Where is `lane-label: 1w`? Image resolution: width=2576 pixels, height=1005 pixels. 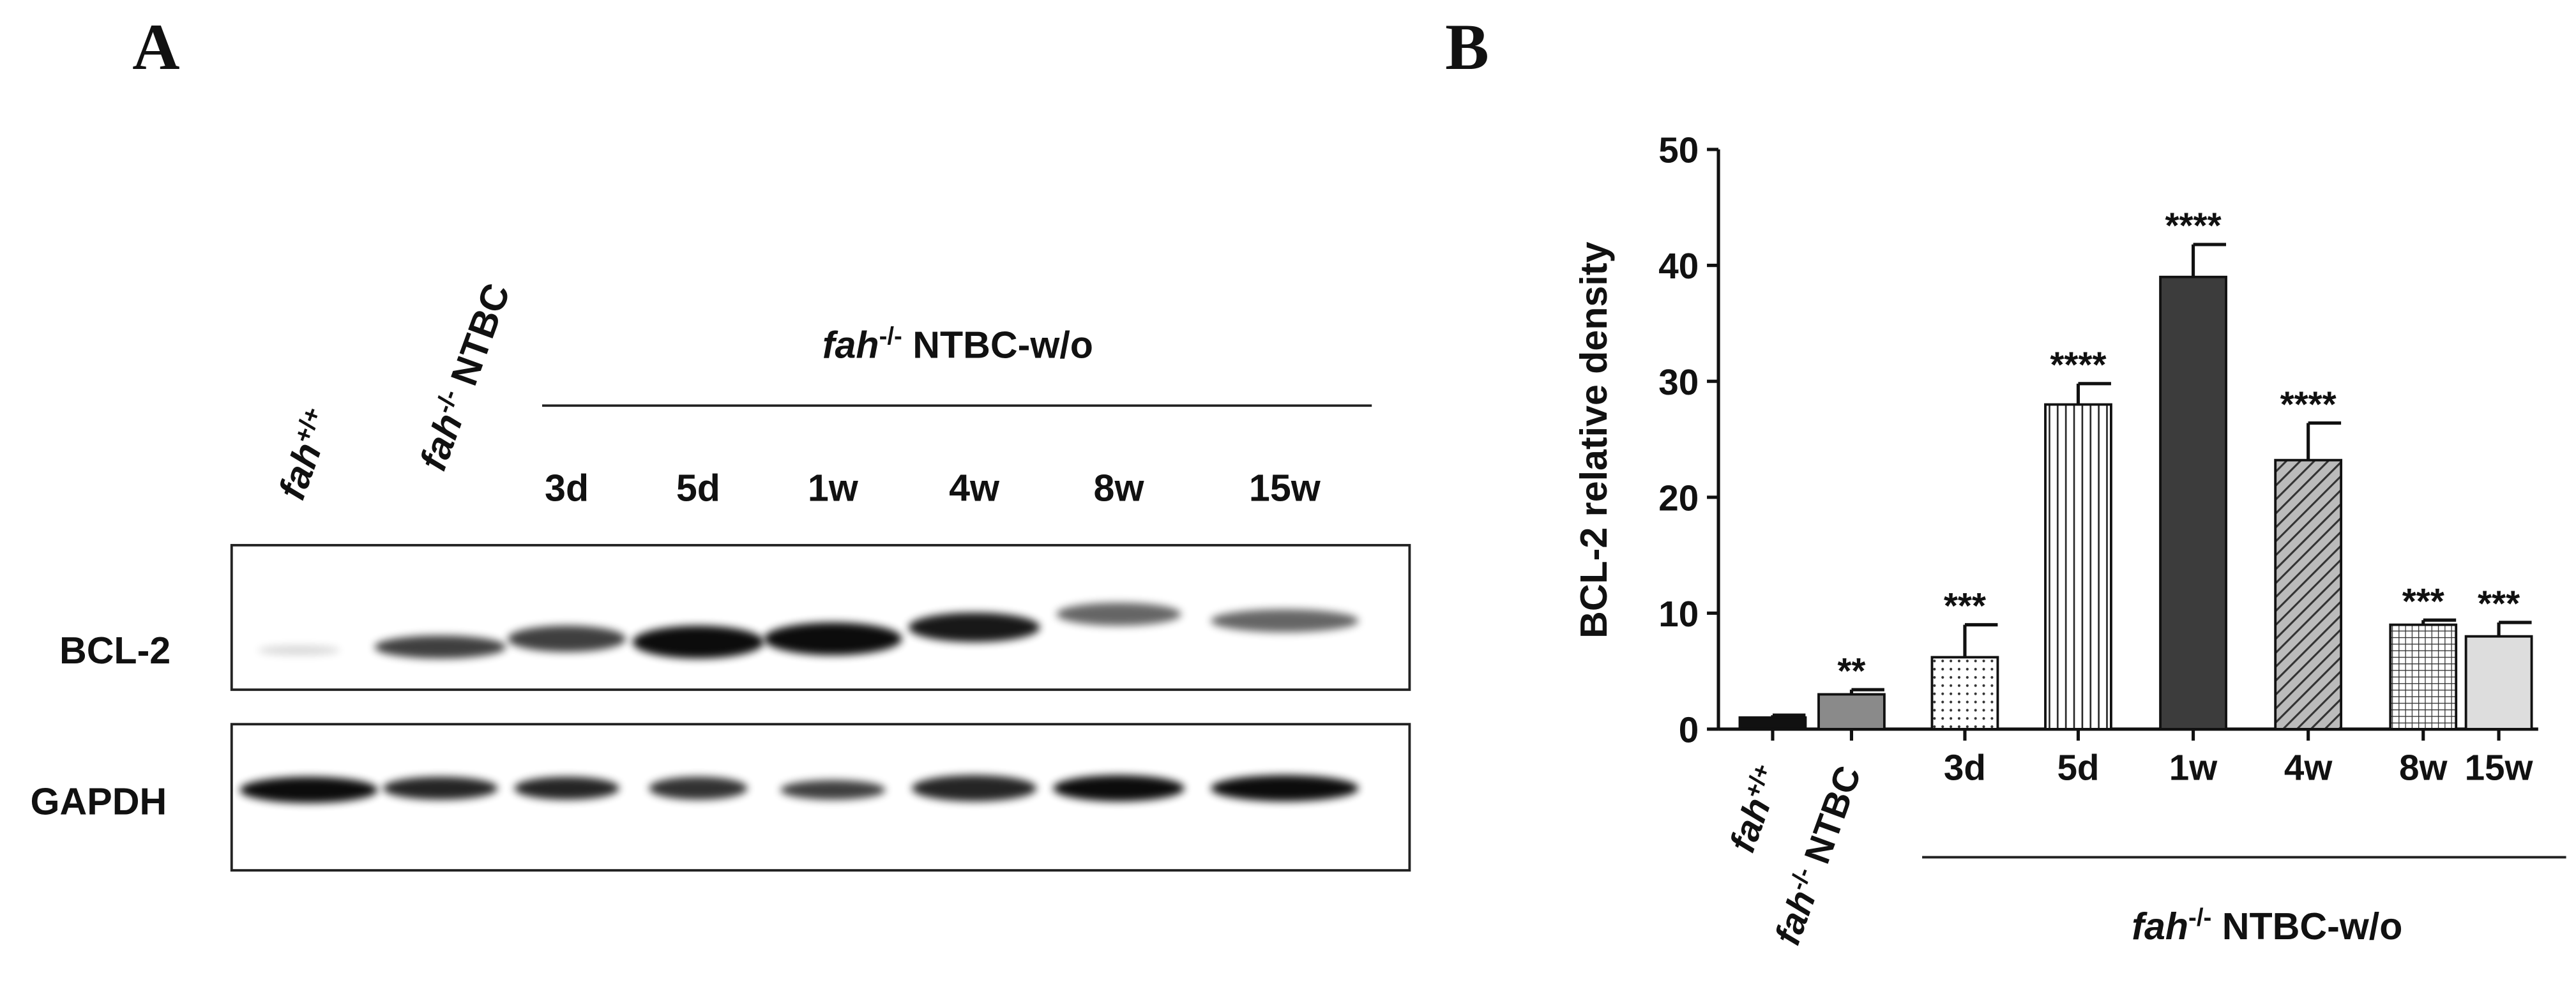 lane-label: 1w is located at coordinates (834, 488).